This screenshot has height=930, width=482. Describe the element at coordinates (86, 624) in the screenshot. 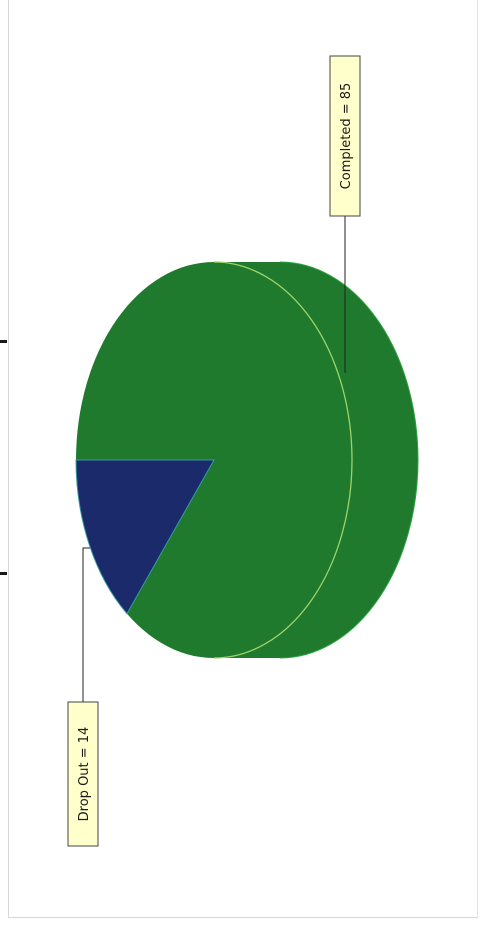

I see `leader-line-drop-out` at that location.